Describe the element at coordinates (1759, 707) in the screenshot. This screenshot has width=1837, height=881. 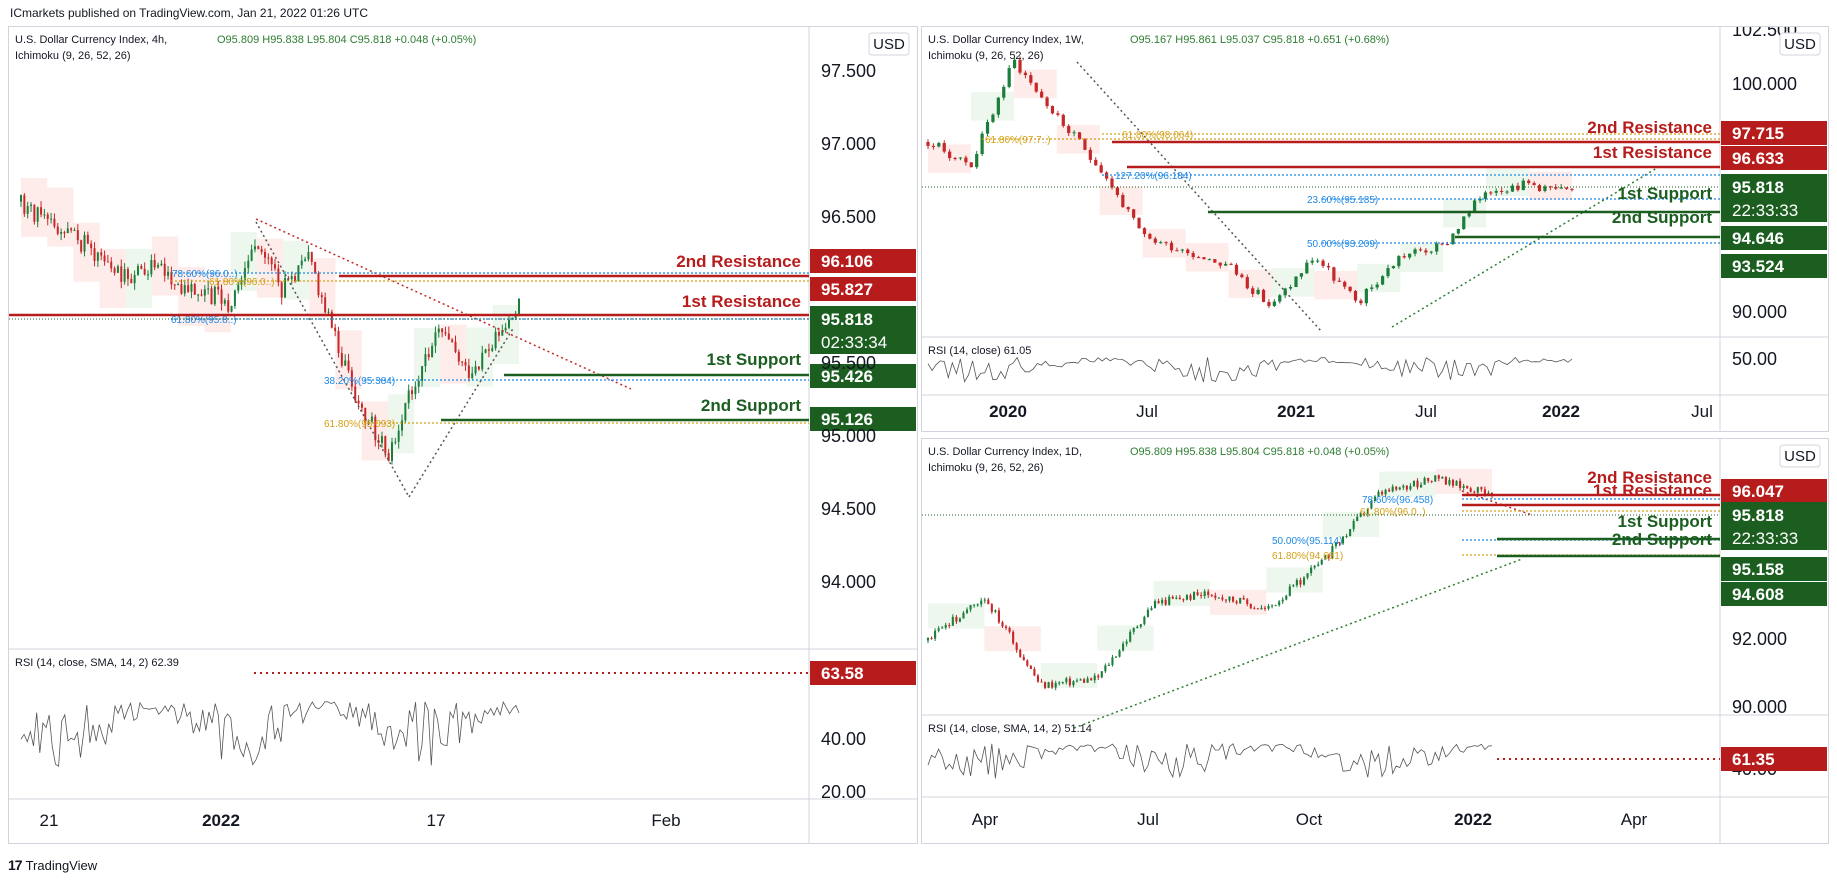
I see `price-tick-label: 90.000` at that location.